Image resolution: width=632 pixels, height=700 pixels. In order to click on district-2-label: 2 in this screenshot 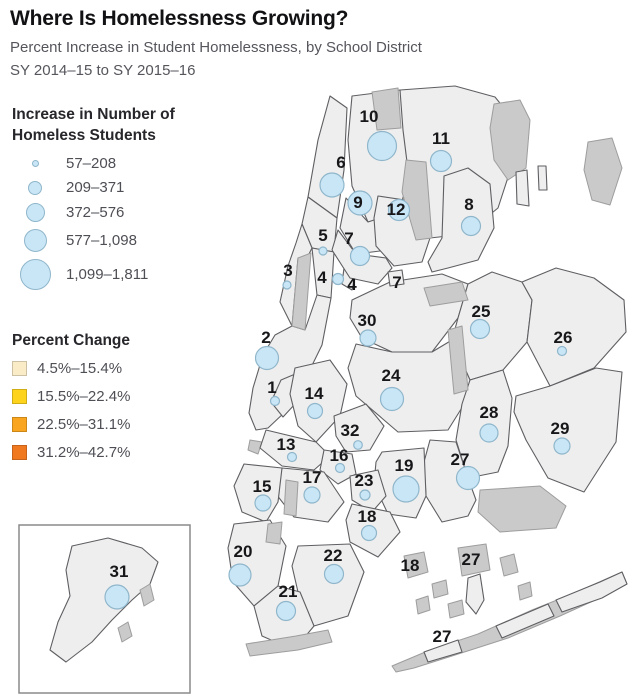, I will do `click(265, 337)`.